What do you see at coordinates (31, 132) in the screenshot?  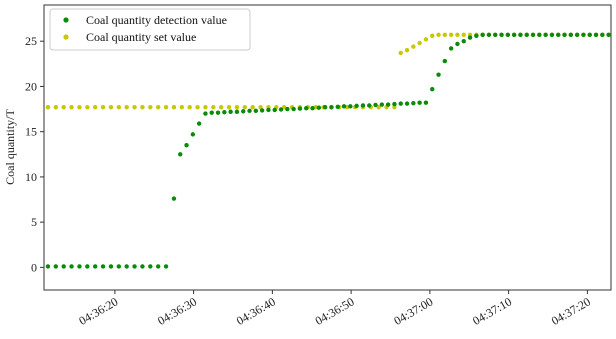 I see `y-tick-label: 15` at bounding box center [31, 132].